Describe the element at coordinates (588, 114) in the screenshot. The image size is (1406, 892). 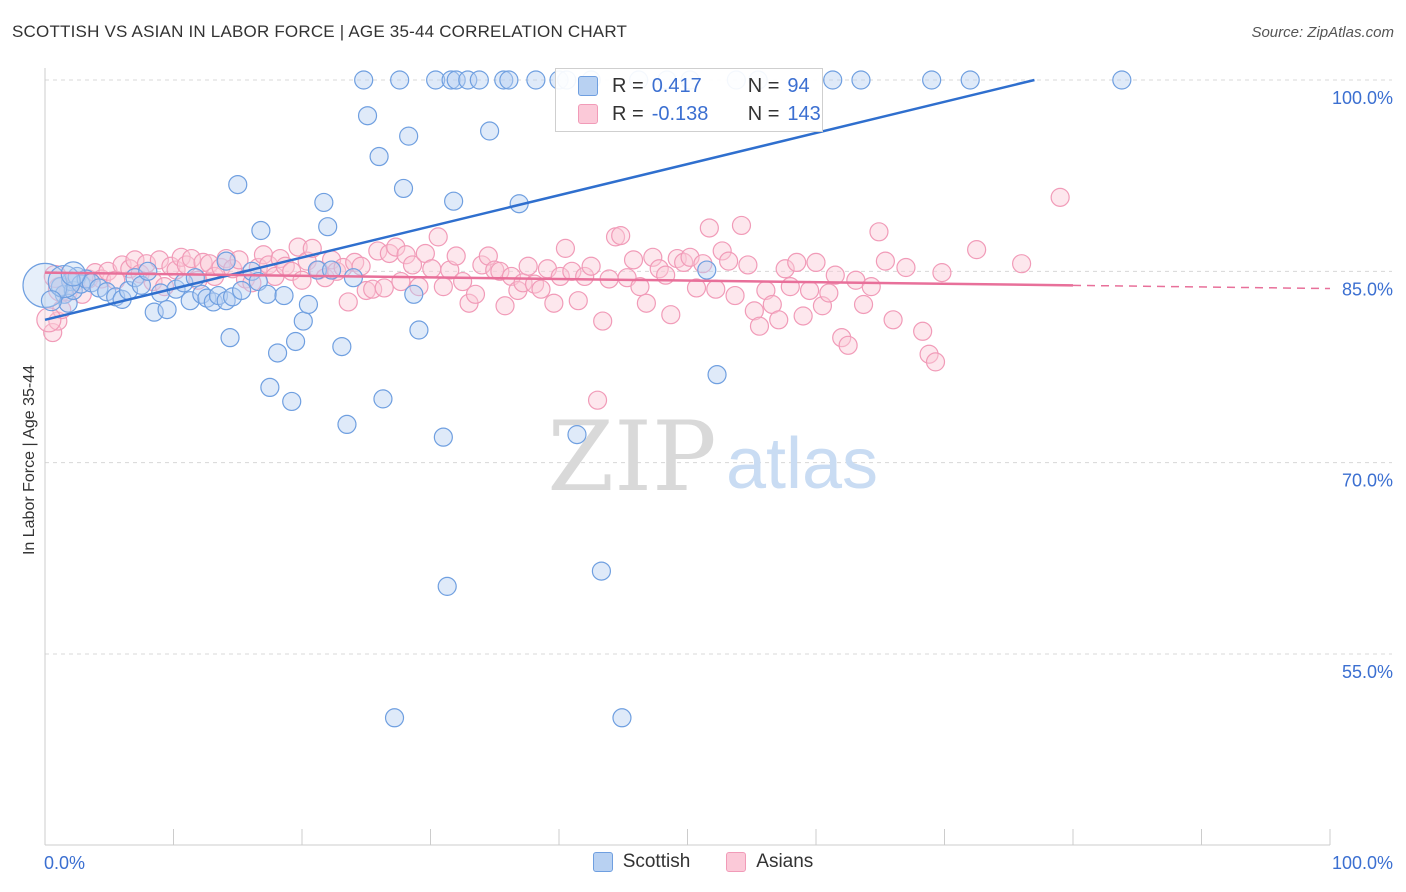
I see `asians-swatch` at that location.